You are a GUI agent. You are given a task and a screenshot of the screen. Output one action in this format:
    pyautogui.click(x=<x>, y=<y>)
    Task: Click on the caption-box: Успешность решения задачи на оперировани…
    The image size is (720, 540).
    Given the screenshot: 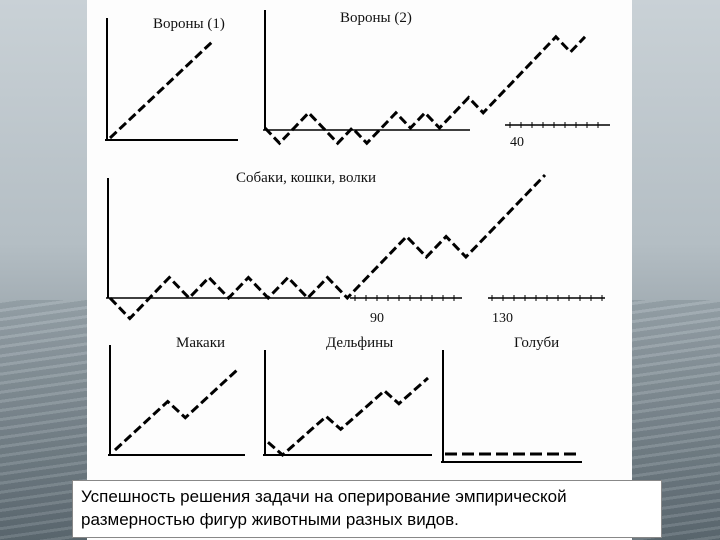 What is the action you would take?
    pyautogui.click(x=367, y=509)
    